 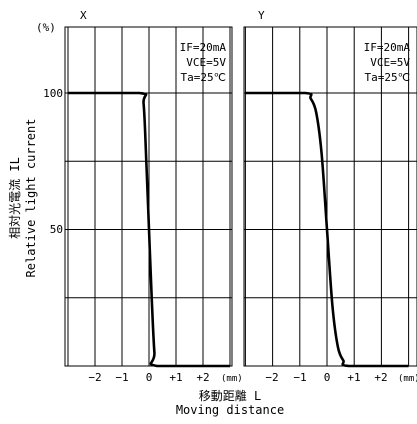 What do you see at coordinates (407, 379) in the screenshot?
I see `panel-y-x-unit: (mm)` at bounding box center [407, 379].